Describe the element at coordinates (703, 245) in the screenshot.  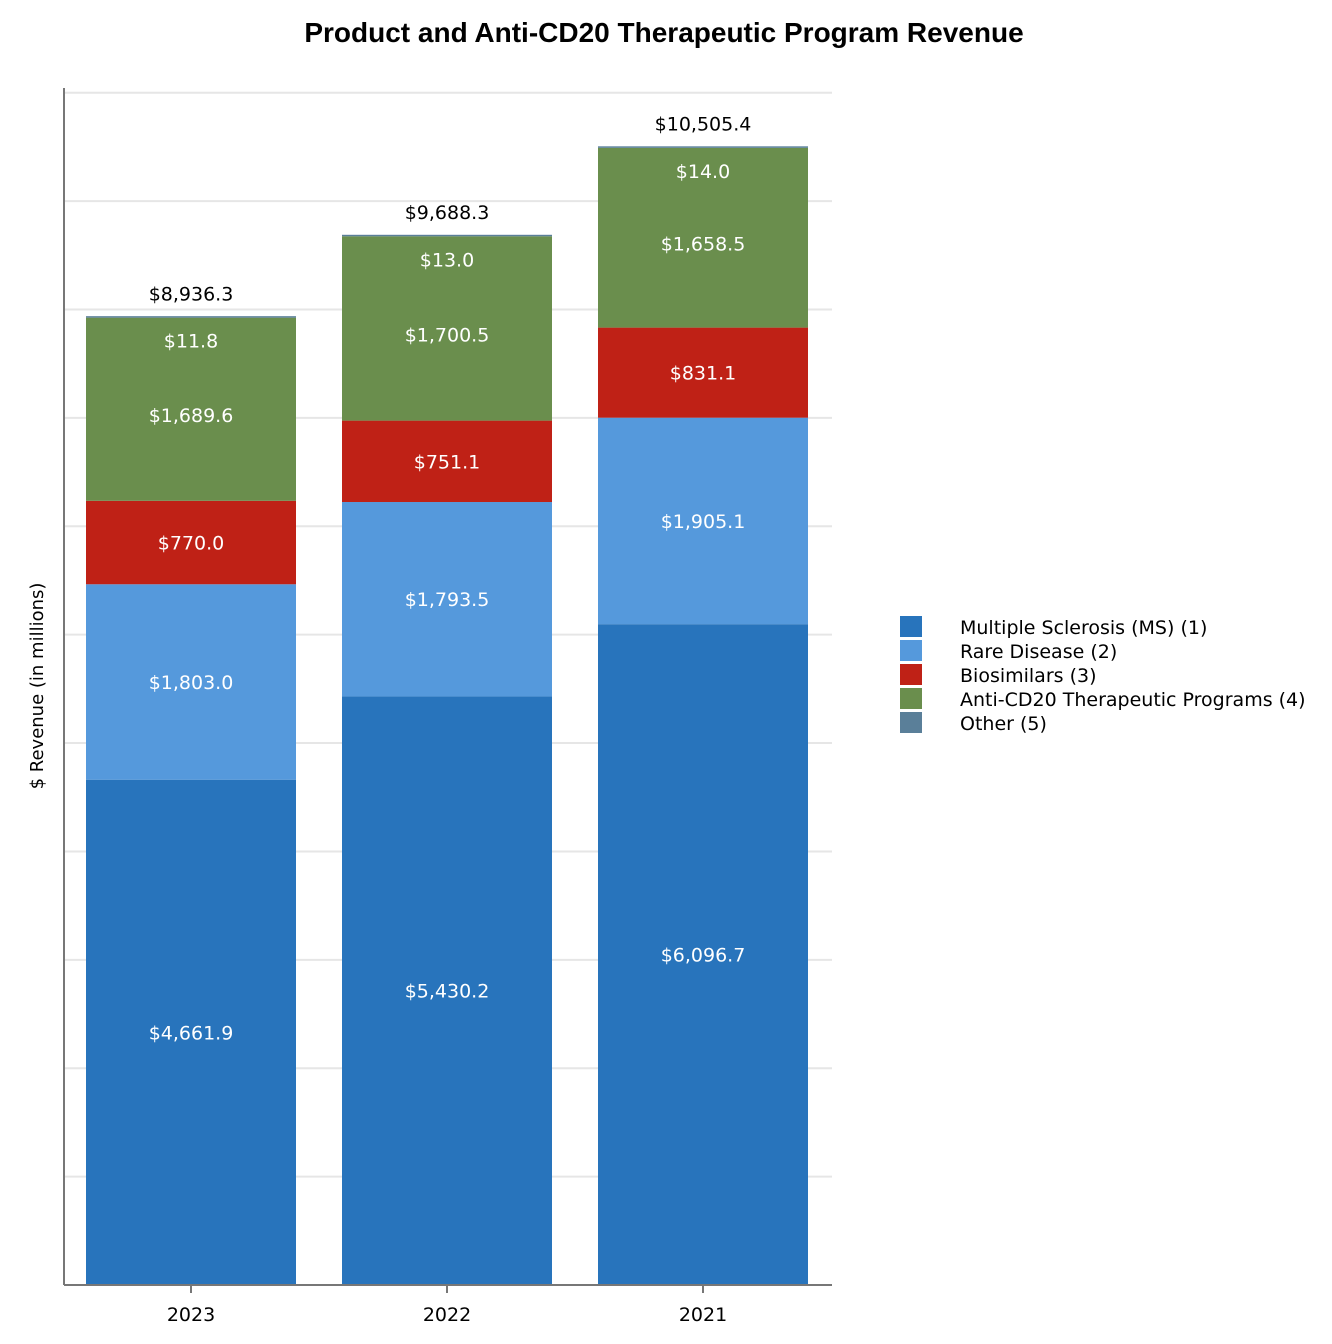
I see `bar-segment-label: $1,658.5` at that location.